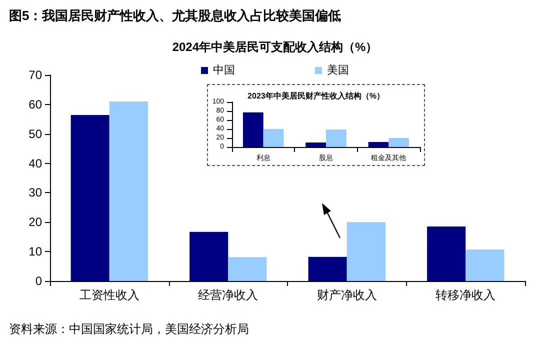 This screenshot has width=550, height=344. Describe the element at coordinates (224, 70) in the screenshot. I see `legend-label: 中国` at that location.